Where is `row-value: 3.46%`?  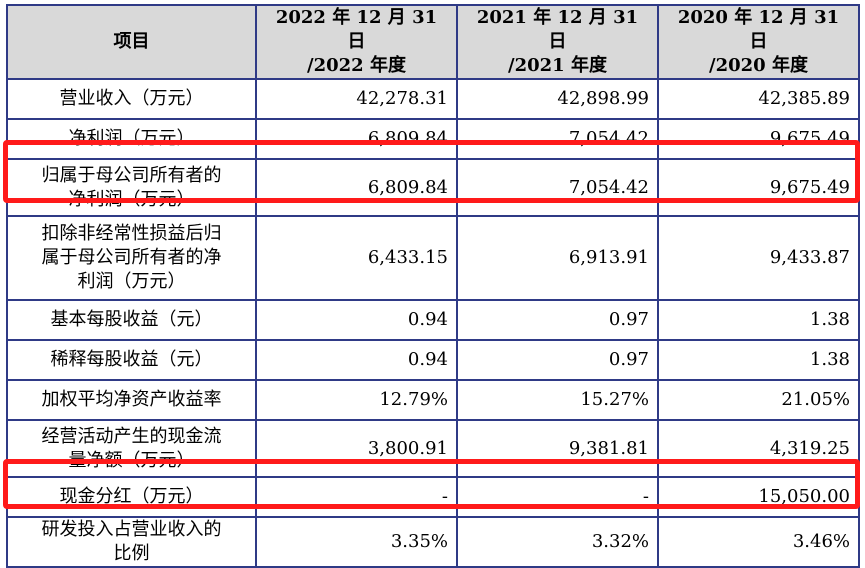
row-value: 3.46% is located at coordinates (758, 542).